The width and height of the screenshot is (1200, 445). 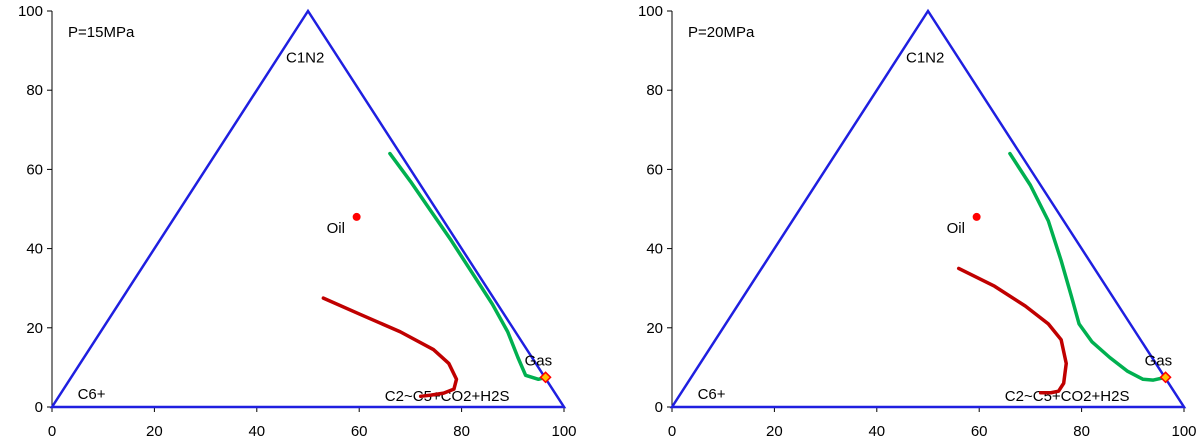 What do you see at coordinates (721, 32) in the screenshot?
I see `pressure-label: P=20MPa` at bounding box center [721, 32].